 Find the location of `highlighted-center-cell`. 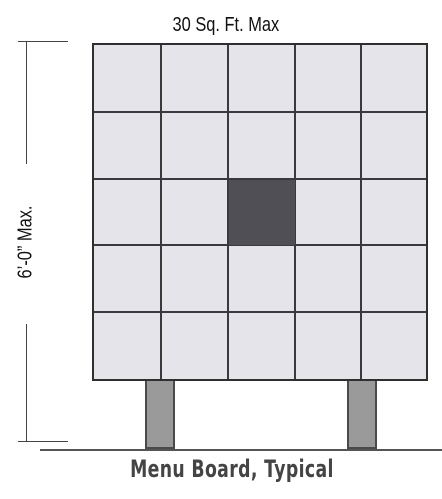

highlighted-center-cell is located at coordinates (262, 212).